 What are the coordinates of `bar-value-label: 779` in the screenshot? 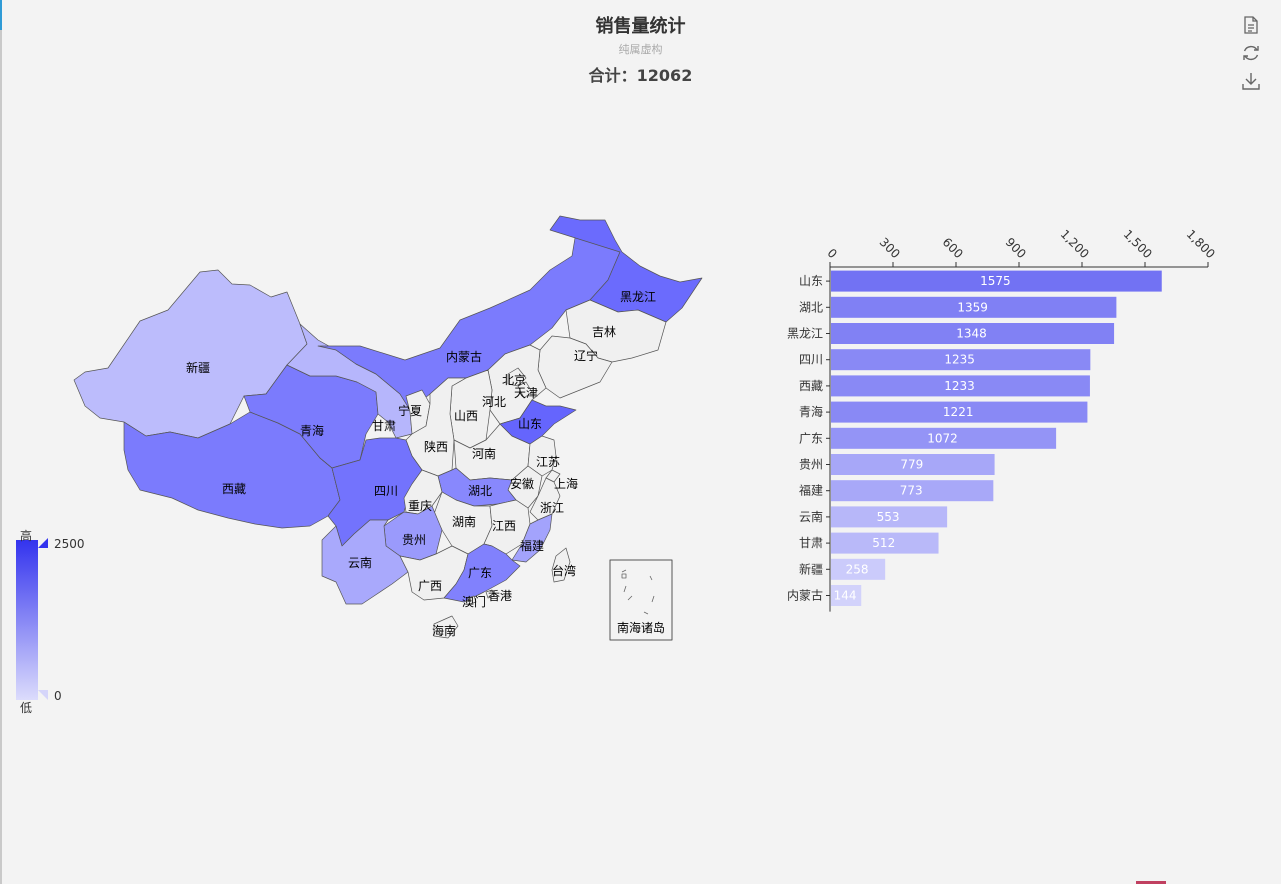 It's located at (911, 465).